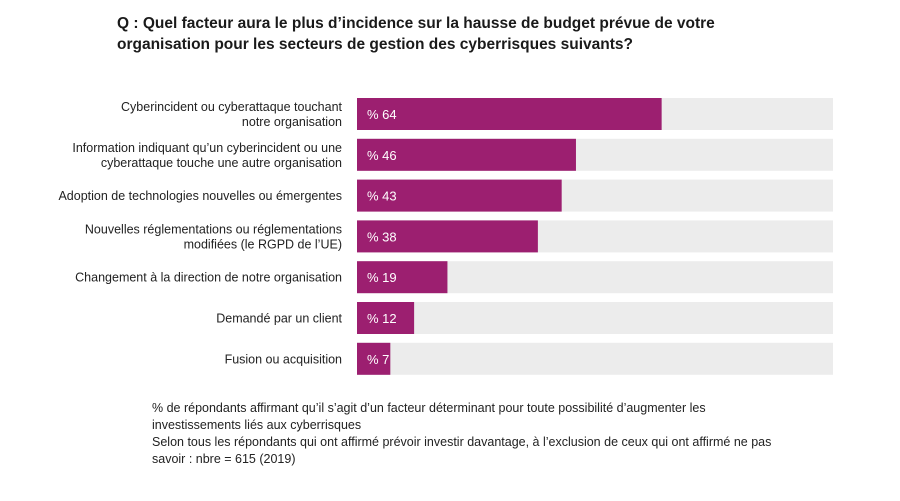 Image resolution: width=900 pixels, height=501 pixels. What do you see at coordinates (378, 359) in the screenshot?
I see `bar-value-label: % 7` at bounding box center [378, 359].